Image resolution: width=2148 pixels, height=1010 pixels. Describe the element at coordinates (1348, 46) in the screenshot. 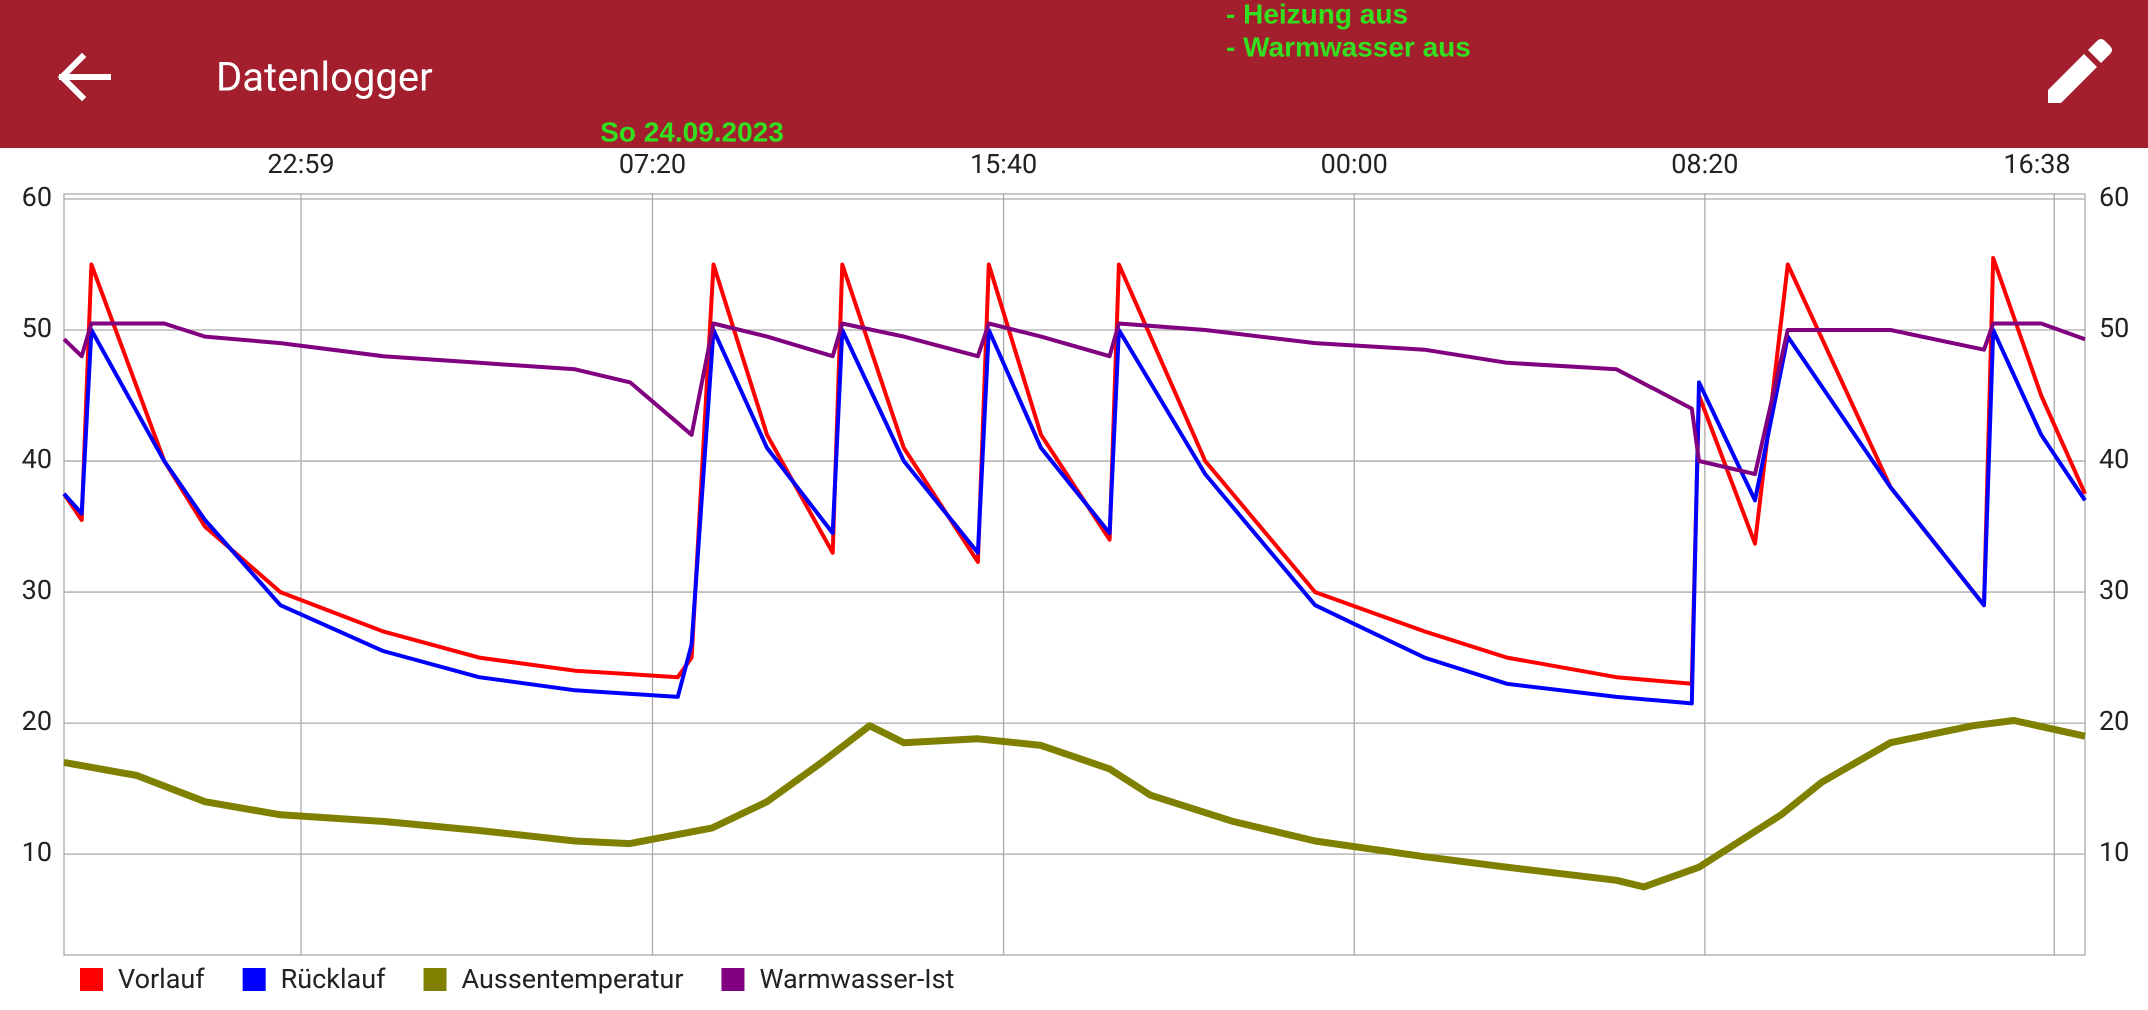

I see `status-line: - Warmwasser aus` at that location.